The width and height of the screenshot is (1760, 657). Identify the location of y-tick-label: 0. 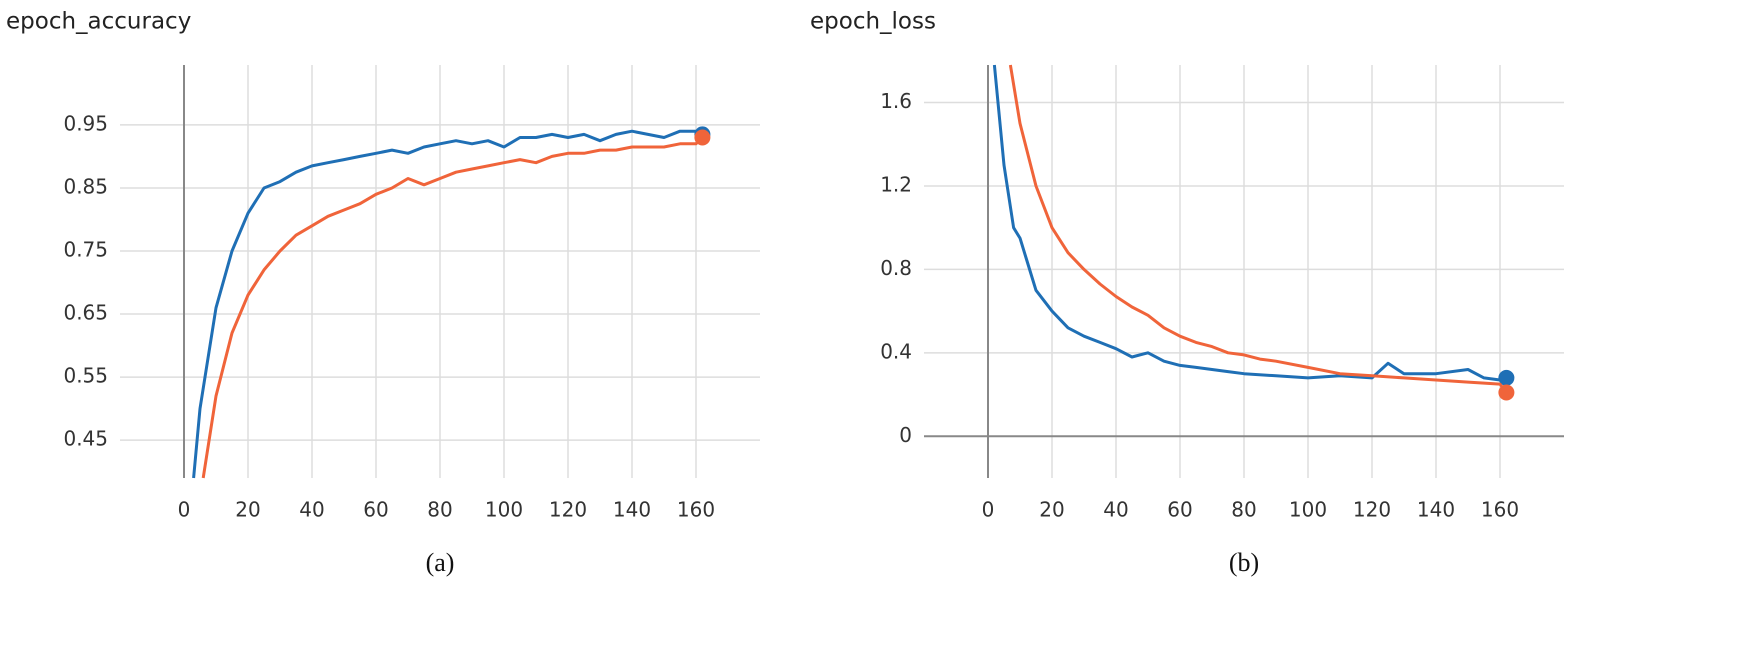
(905, 435).